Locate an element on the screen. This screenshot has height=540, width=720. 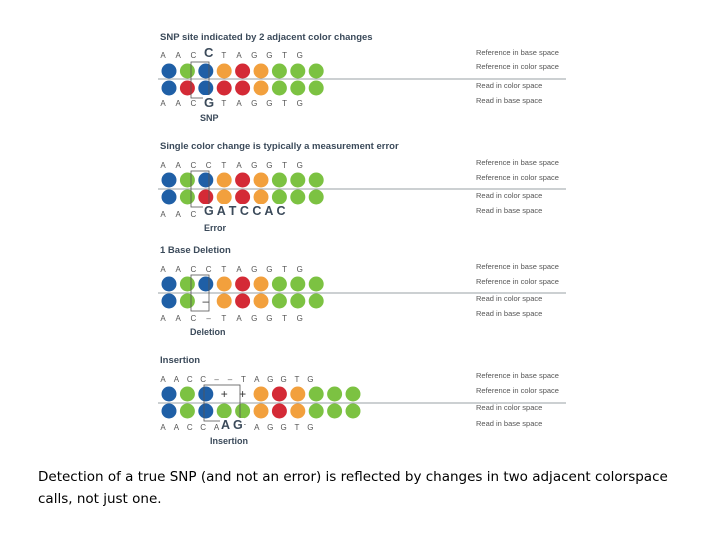
color-call-symbol: + is located at coordinates (224, 394).